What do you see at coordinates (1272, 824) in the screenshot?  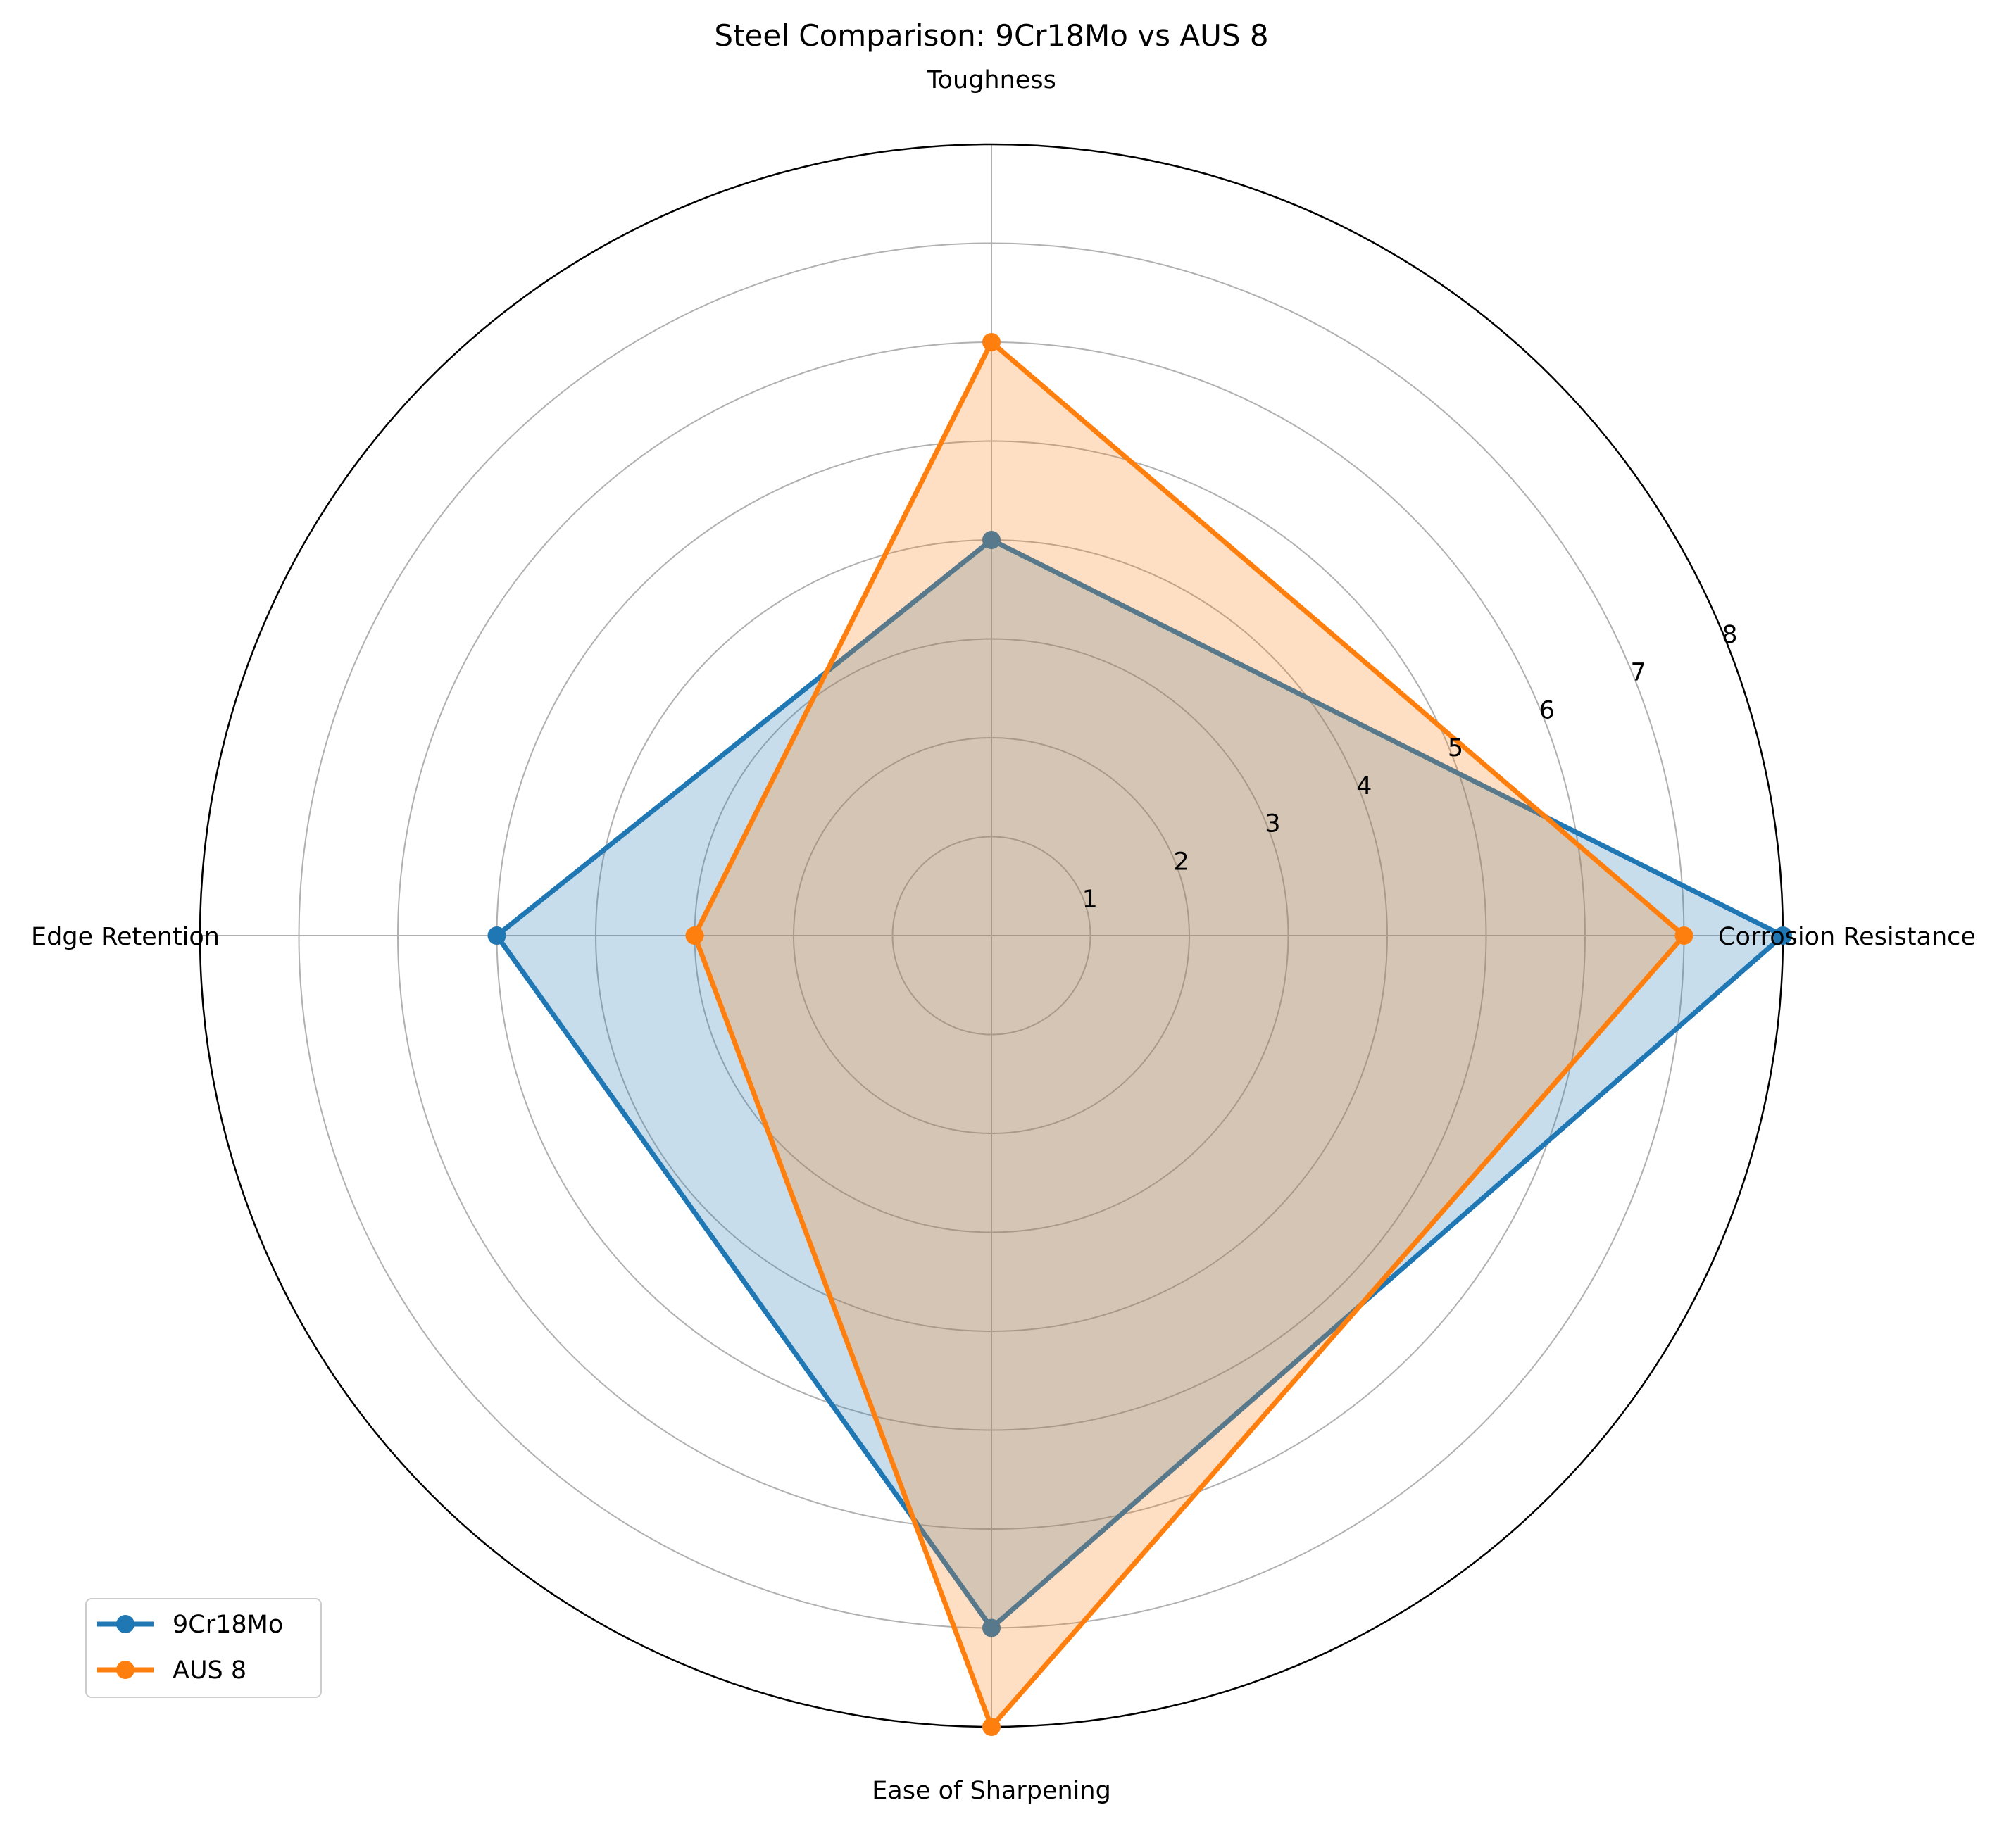 I see `r-tick-label-3: 3` at bounding box center [1272, 824].